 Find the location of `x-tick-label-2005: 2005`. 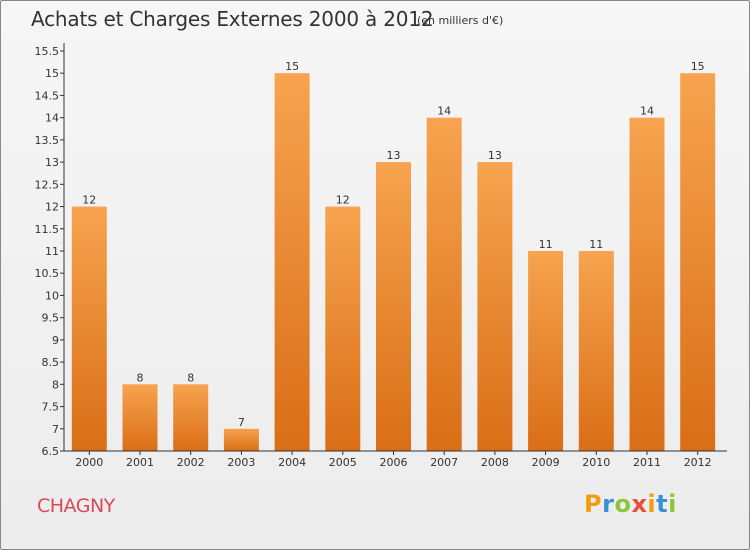

x-tick-label-2005: 2005 is located at coordinates (343, 462).